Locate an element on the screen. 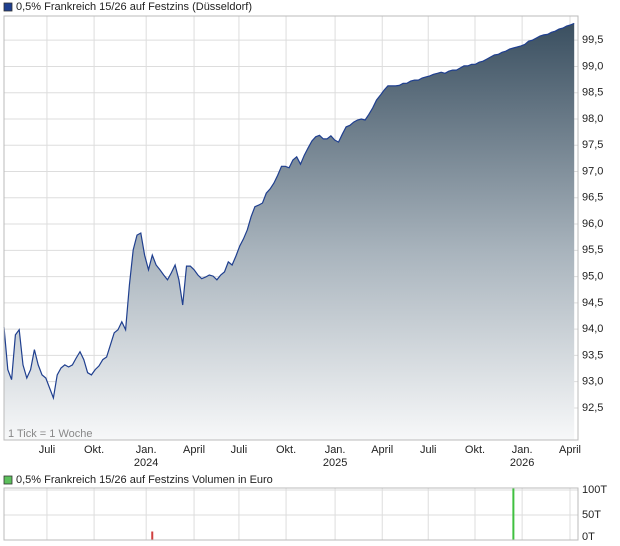  y-tick-label: 50T is located at coordinates (591, 515).